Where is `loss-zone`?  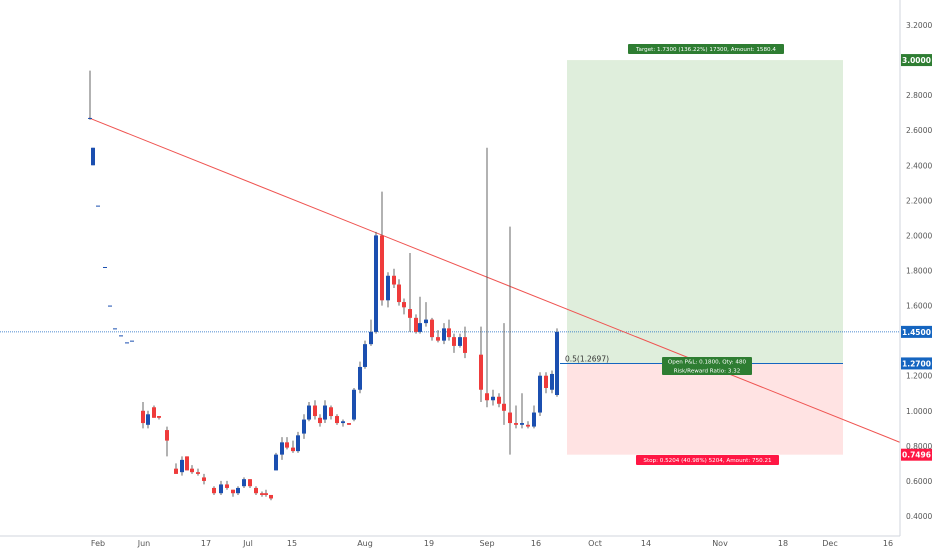
loss-zone is located at coordinates (705, 409).